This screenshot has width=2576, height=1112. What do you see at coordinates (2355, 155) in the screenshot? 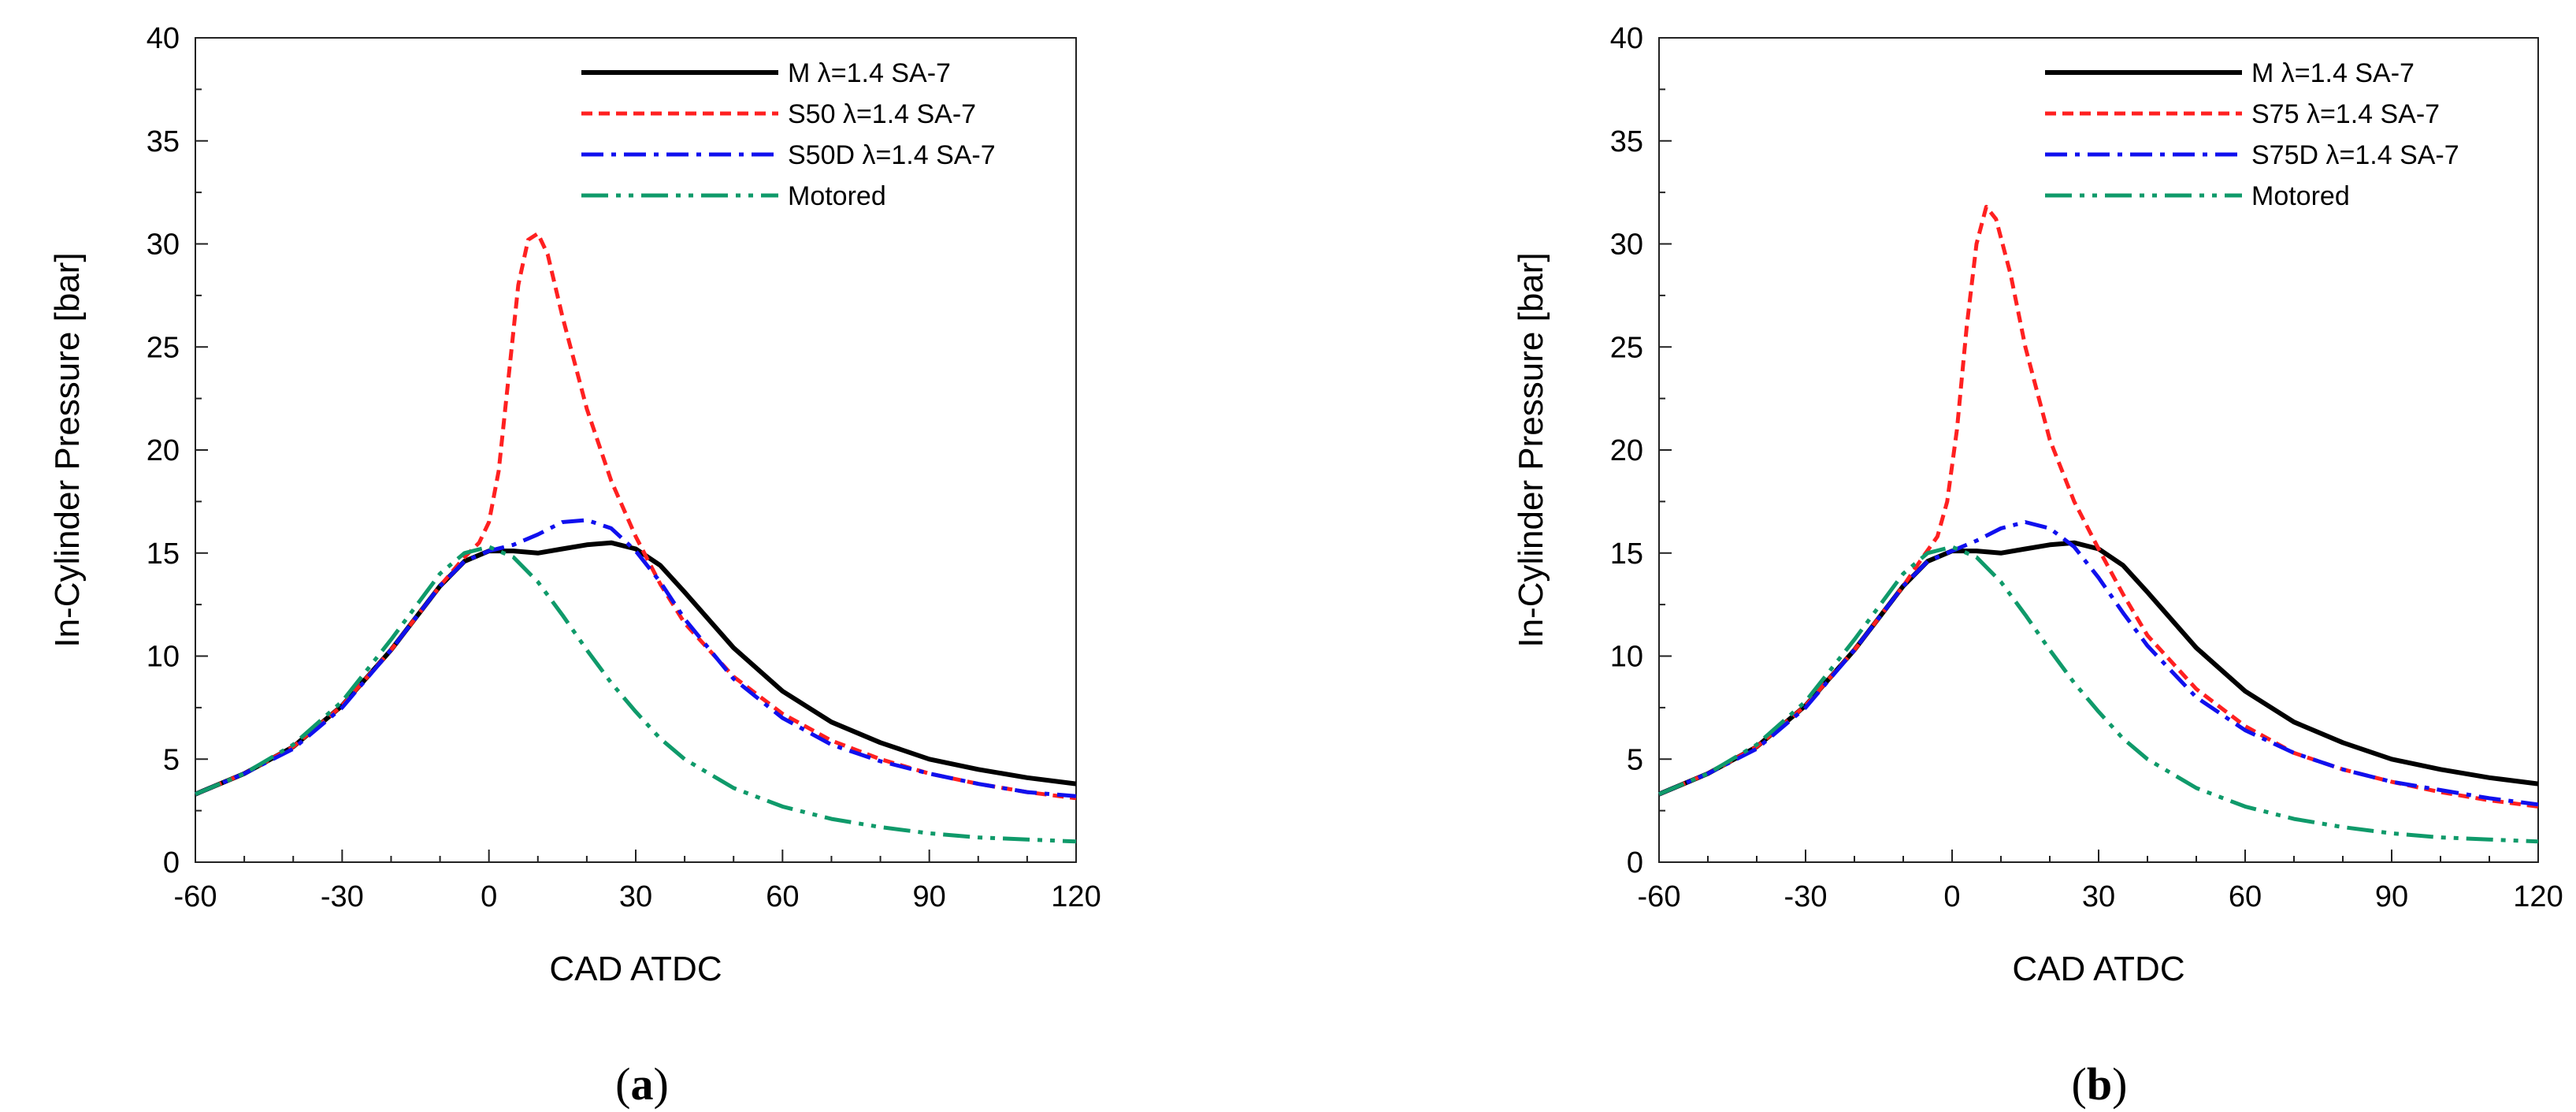
I see `legend-label-2: S75D λ=1.4 SA-7` at bounding box center [2355, 155].